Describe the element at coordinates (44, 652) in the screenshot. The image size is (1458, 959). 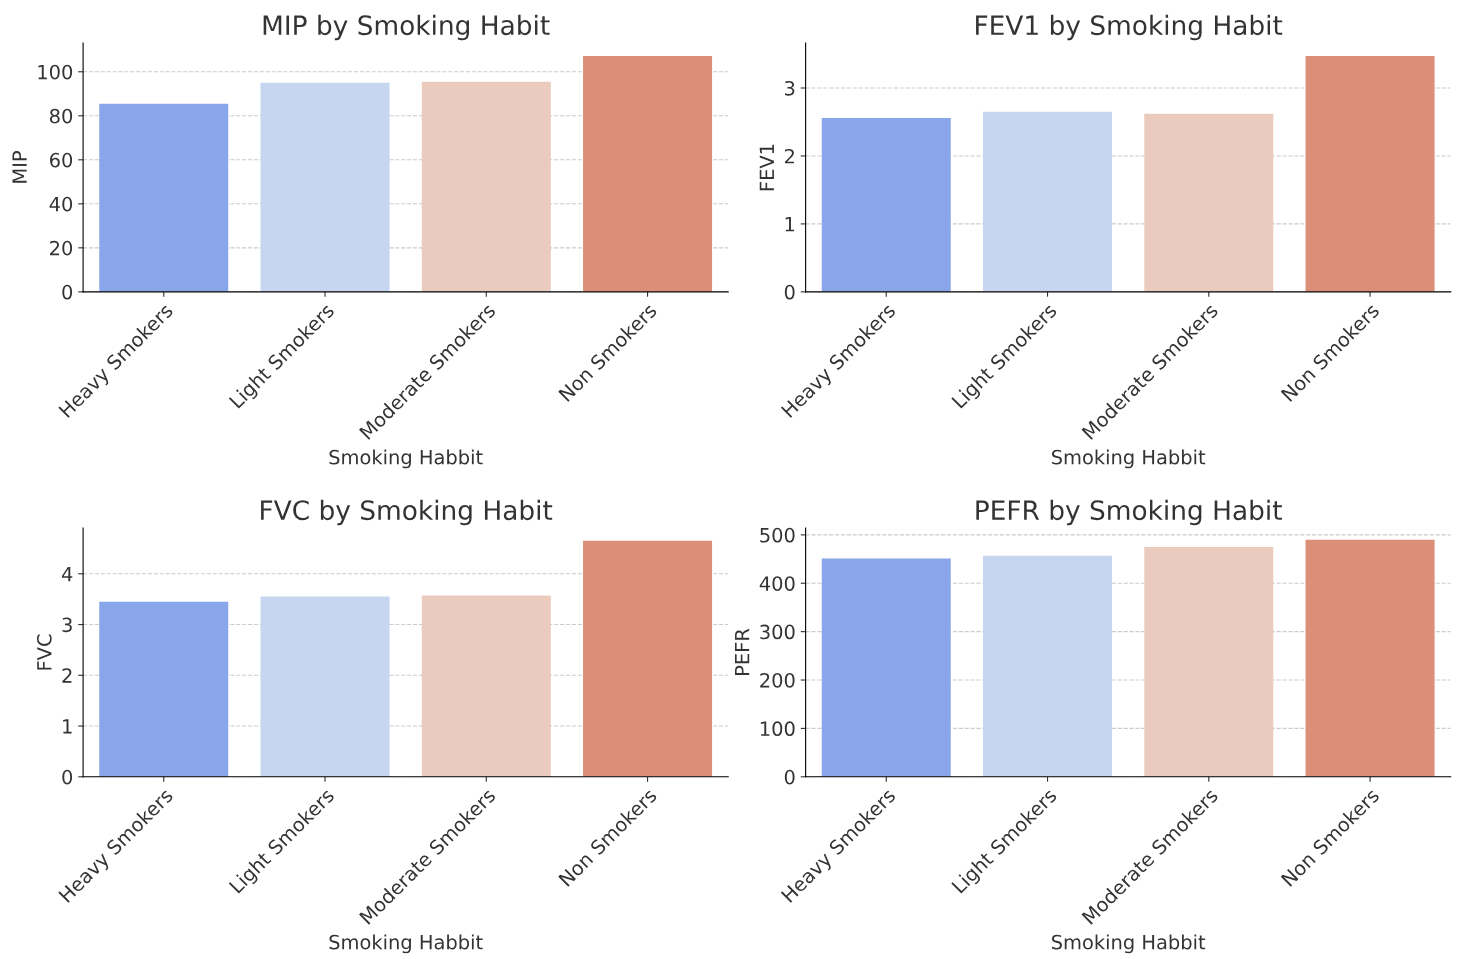
I see `y-axis-title: FVC` at that location.